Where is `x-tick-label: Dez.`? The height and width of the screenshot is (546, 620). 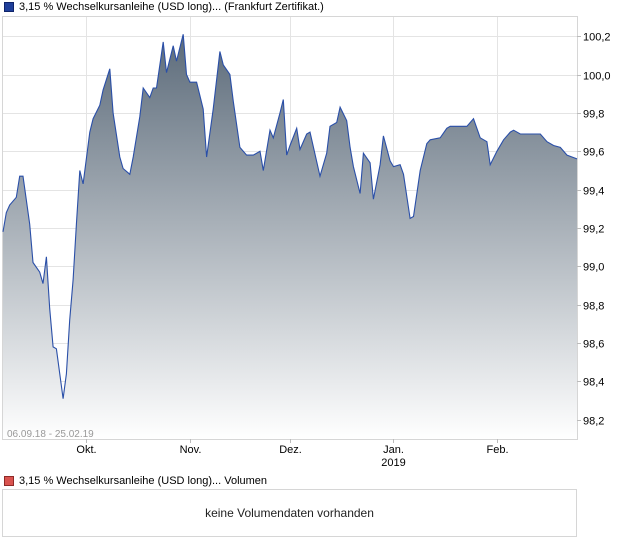 x-tick-label: Dez. is located at coordinates (290, 450).